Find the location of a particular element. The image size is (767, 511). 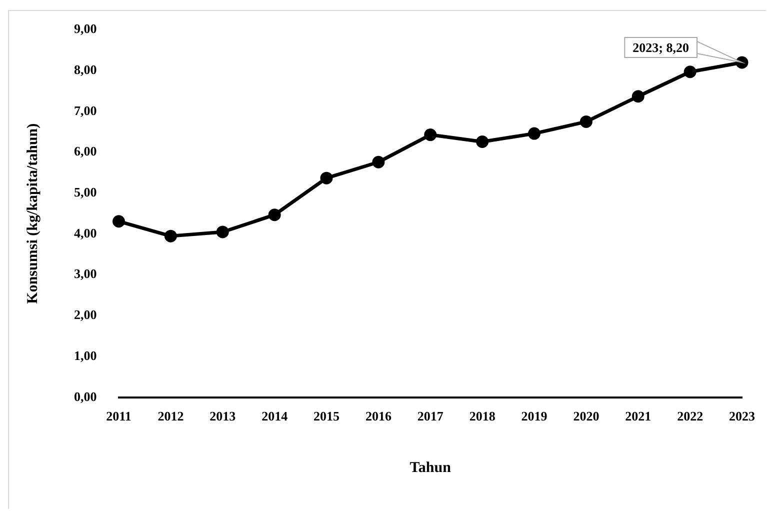

y-axis-title: Konsumsi (kg/kapita/tahun) is located at coordinates (32, 213).